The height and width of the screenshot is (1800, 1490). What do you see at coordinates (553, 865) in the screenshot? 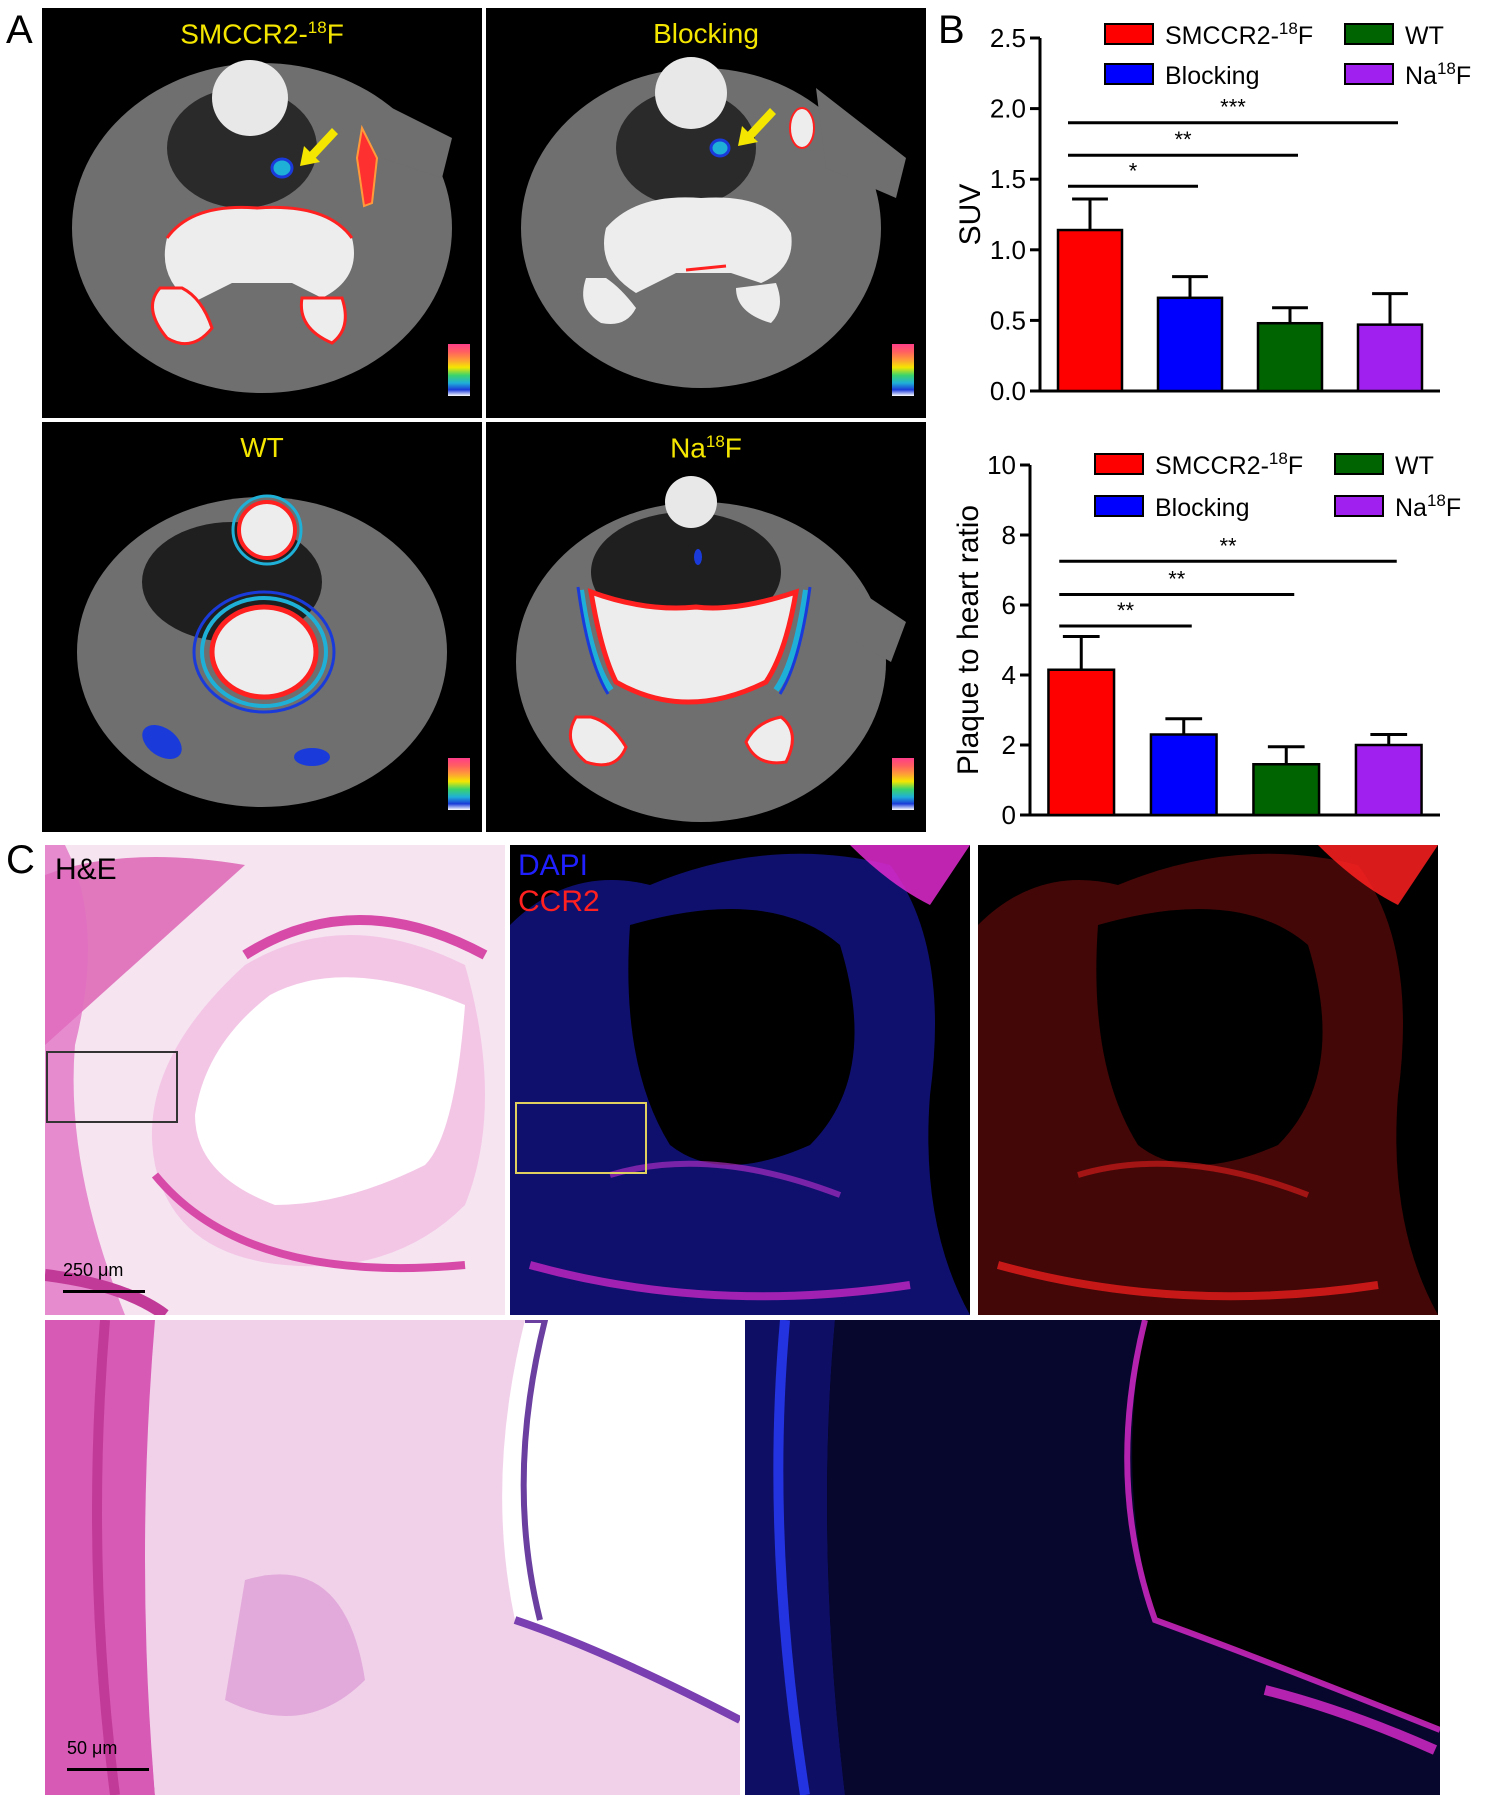
I see `dapi-label: DAPI` at bounding box center [553, 865].